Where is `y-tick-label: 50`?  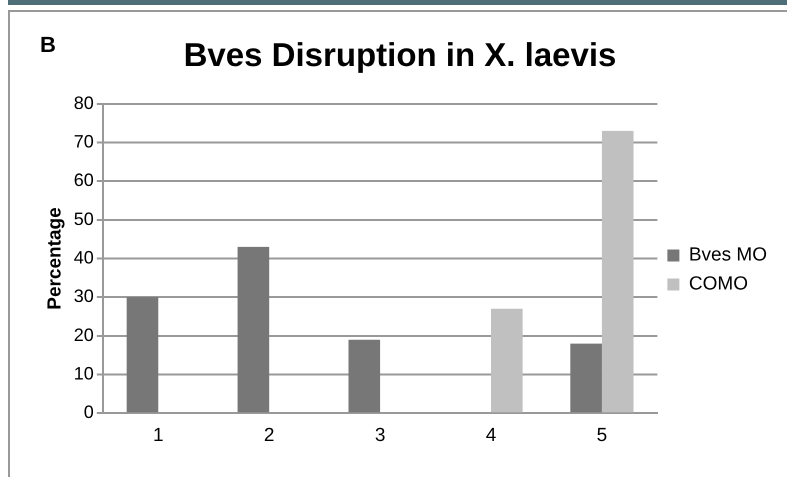
y-tick-label: 50 is located at coordinates (84, 218).